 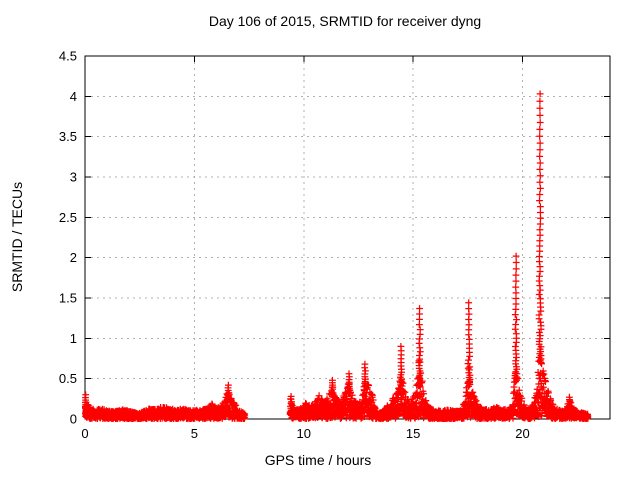 I want to click on y-tick-label: 0.5, so click(x=68, y=378).